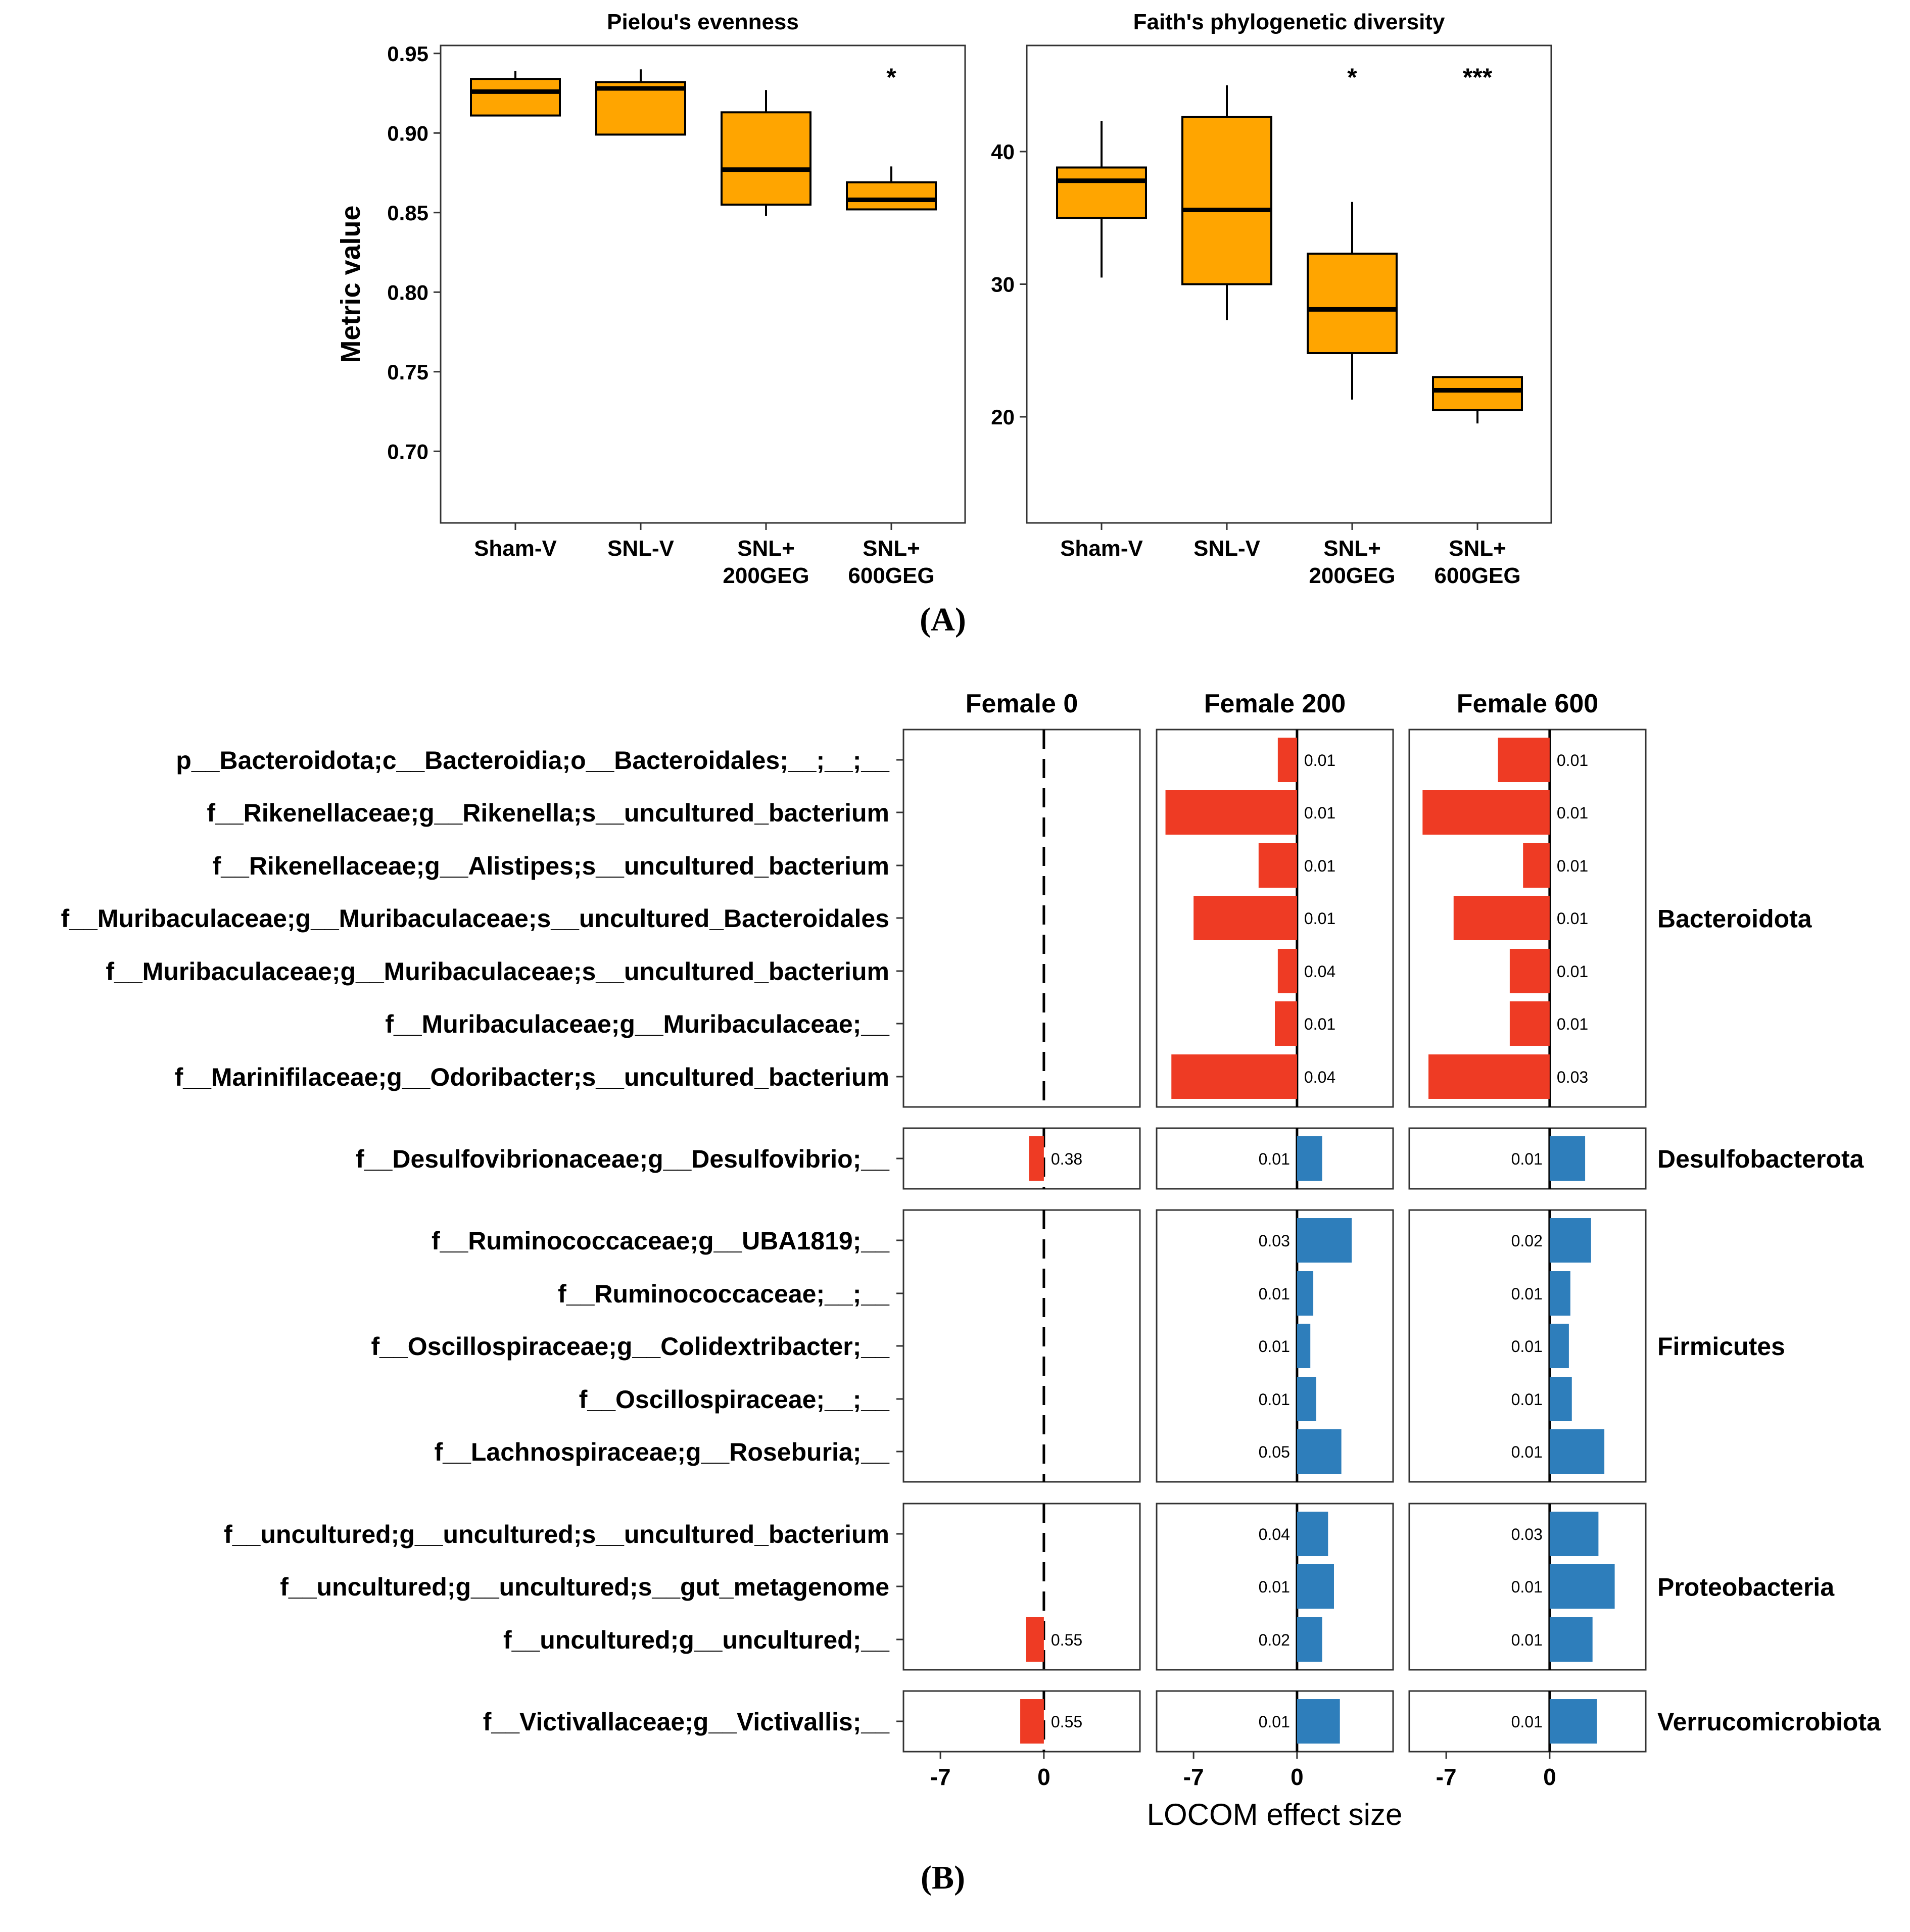 Image resolution: width=1910 pixels, height=1932 pixels. What do you see at coordinates (408, 452) in the screenshot?
I see `y-tick-label: 0.70` at bounding box center [408, 452].